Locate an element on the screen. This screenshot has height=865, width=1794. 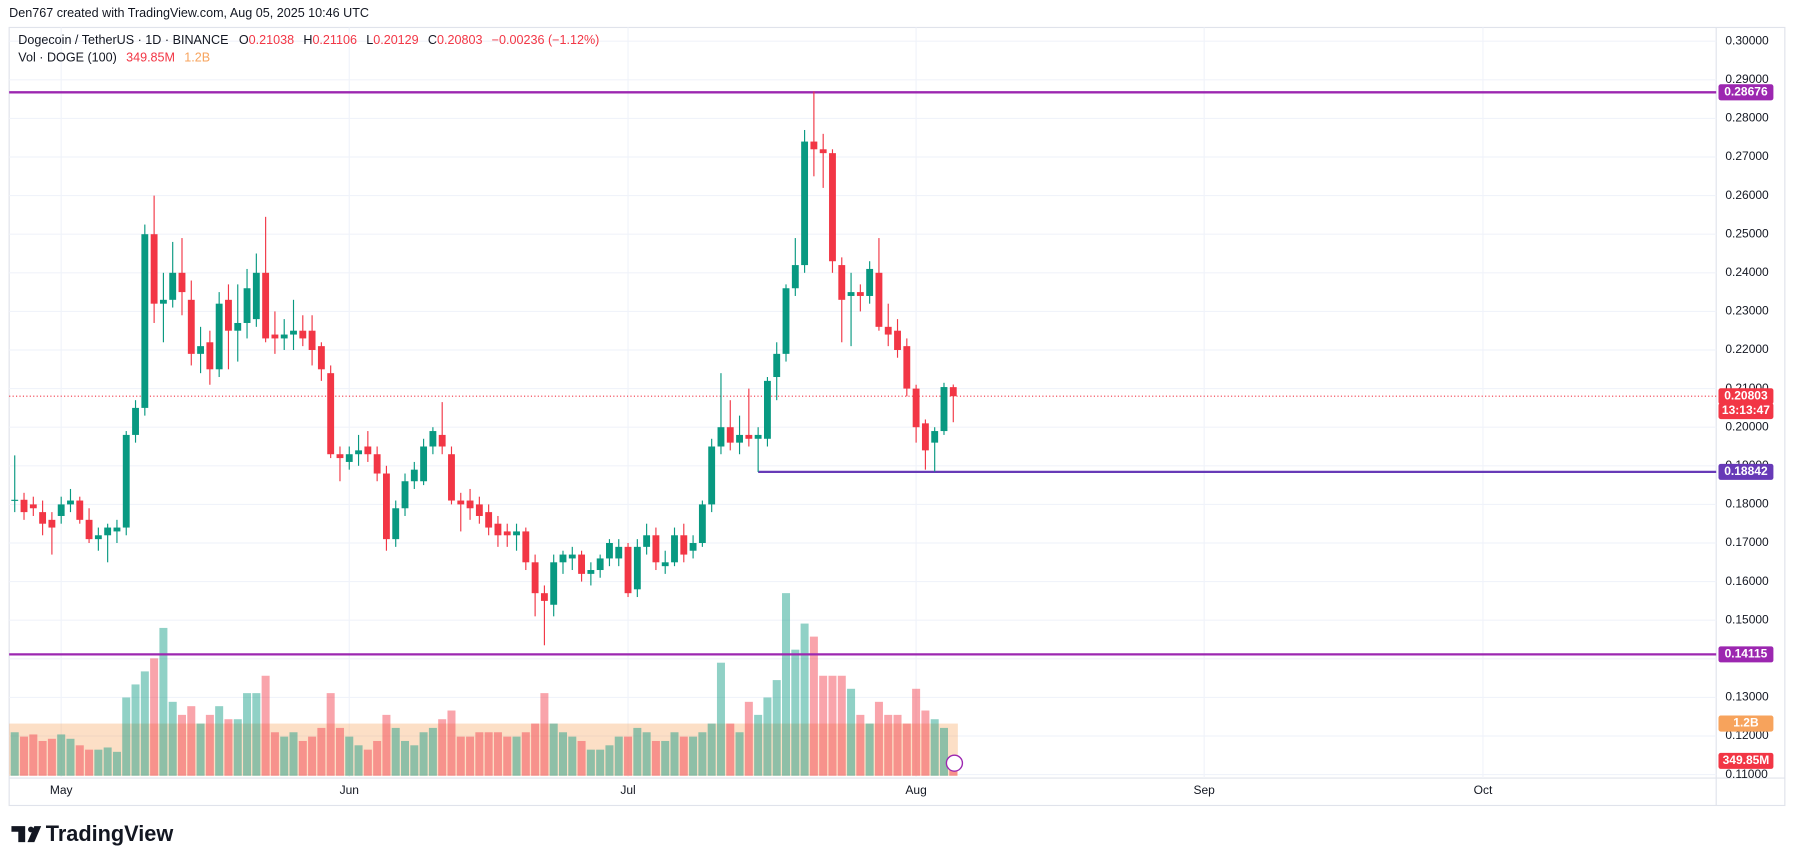
y-tick-label: 0.30000 is located at coordinates (1747, 40).